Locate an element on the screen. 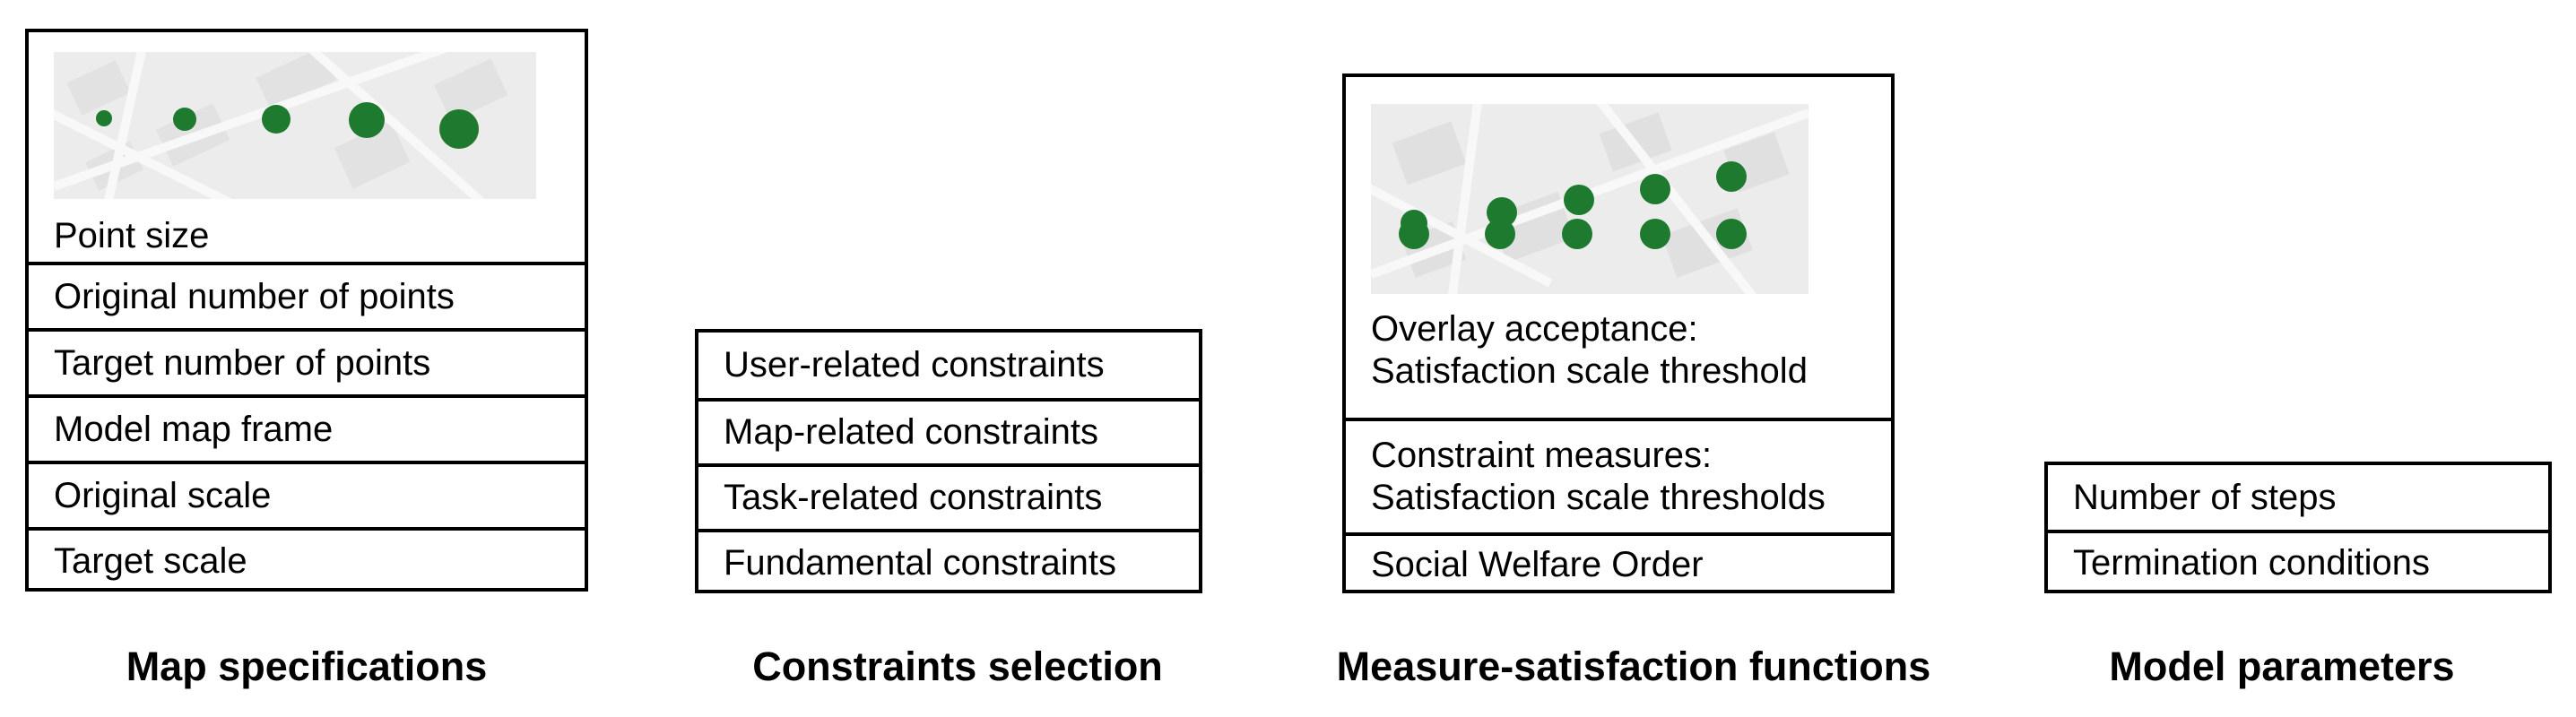  model-parameters-box: Number of steps Termination conditions is located at coordinates (2298, 527).